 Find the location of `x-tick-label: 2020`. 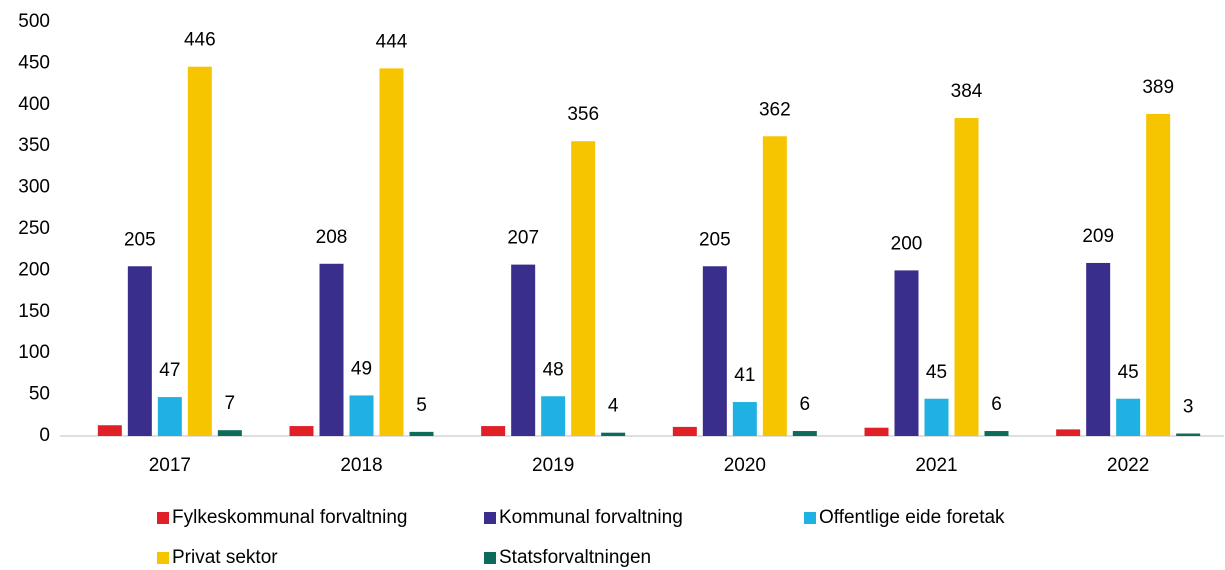

x-tick-label: 2020 is located at coordinates (745, 465).